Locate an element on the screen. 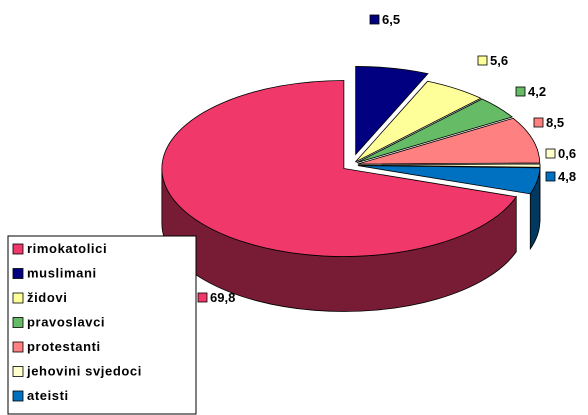 This screenshot has height=415, width=588. data-label: 4,8 is located at coordinates (567, 176).